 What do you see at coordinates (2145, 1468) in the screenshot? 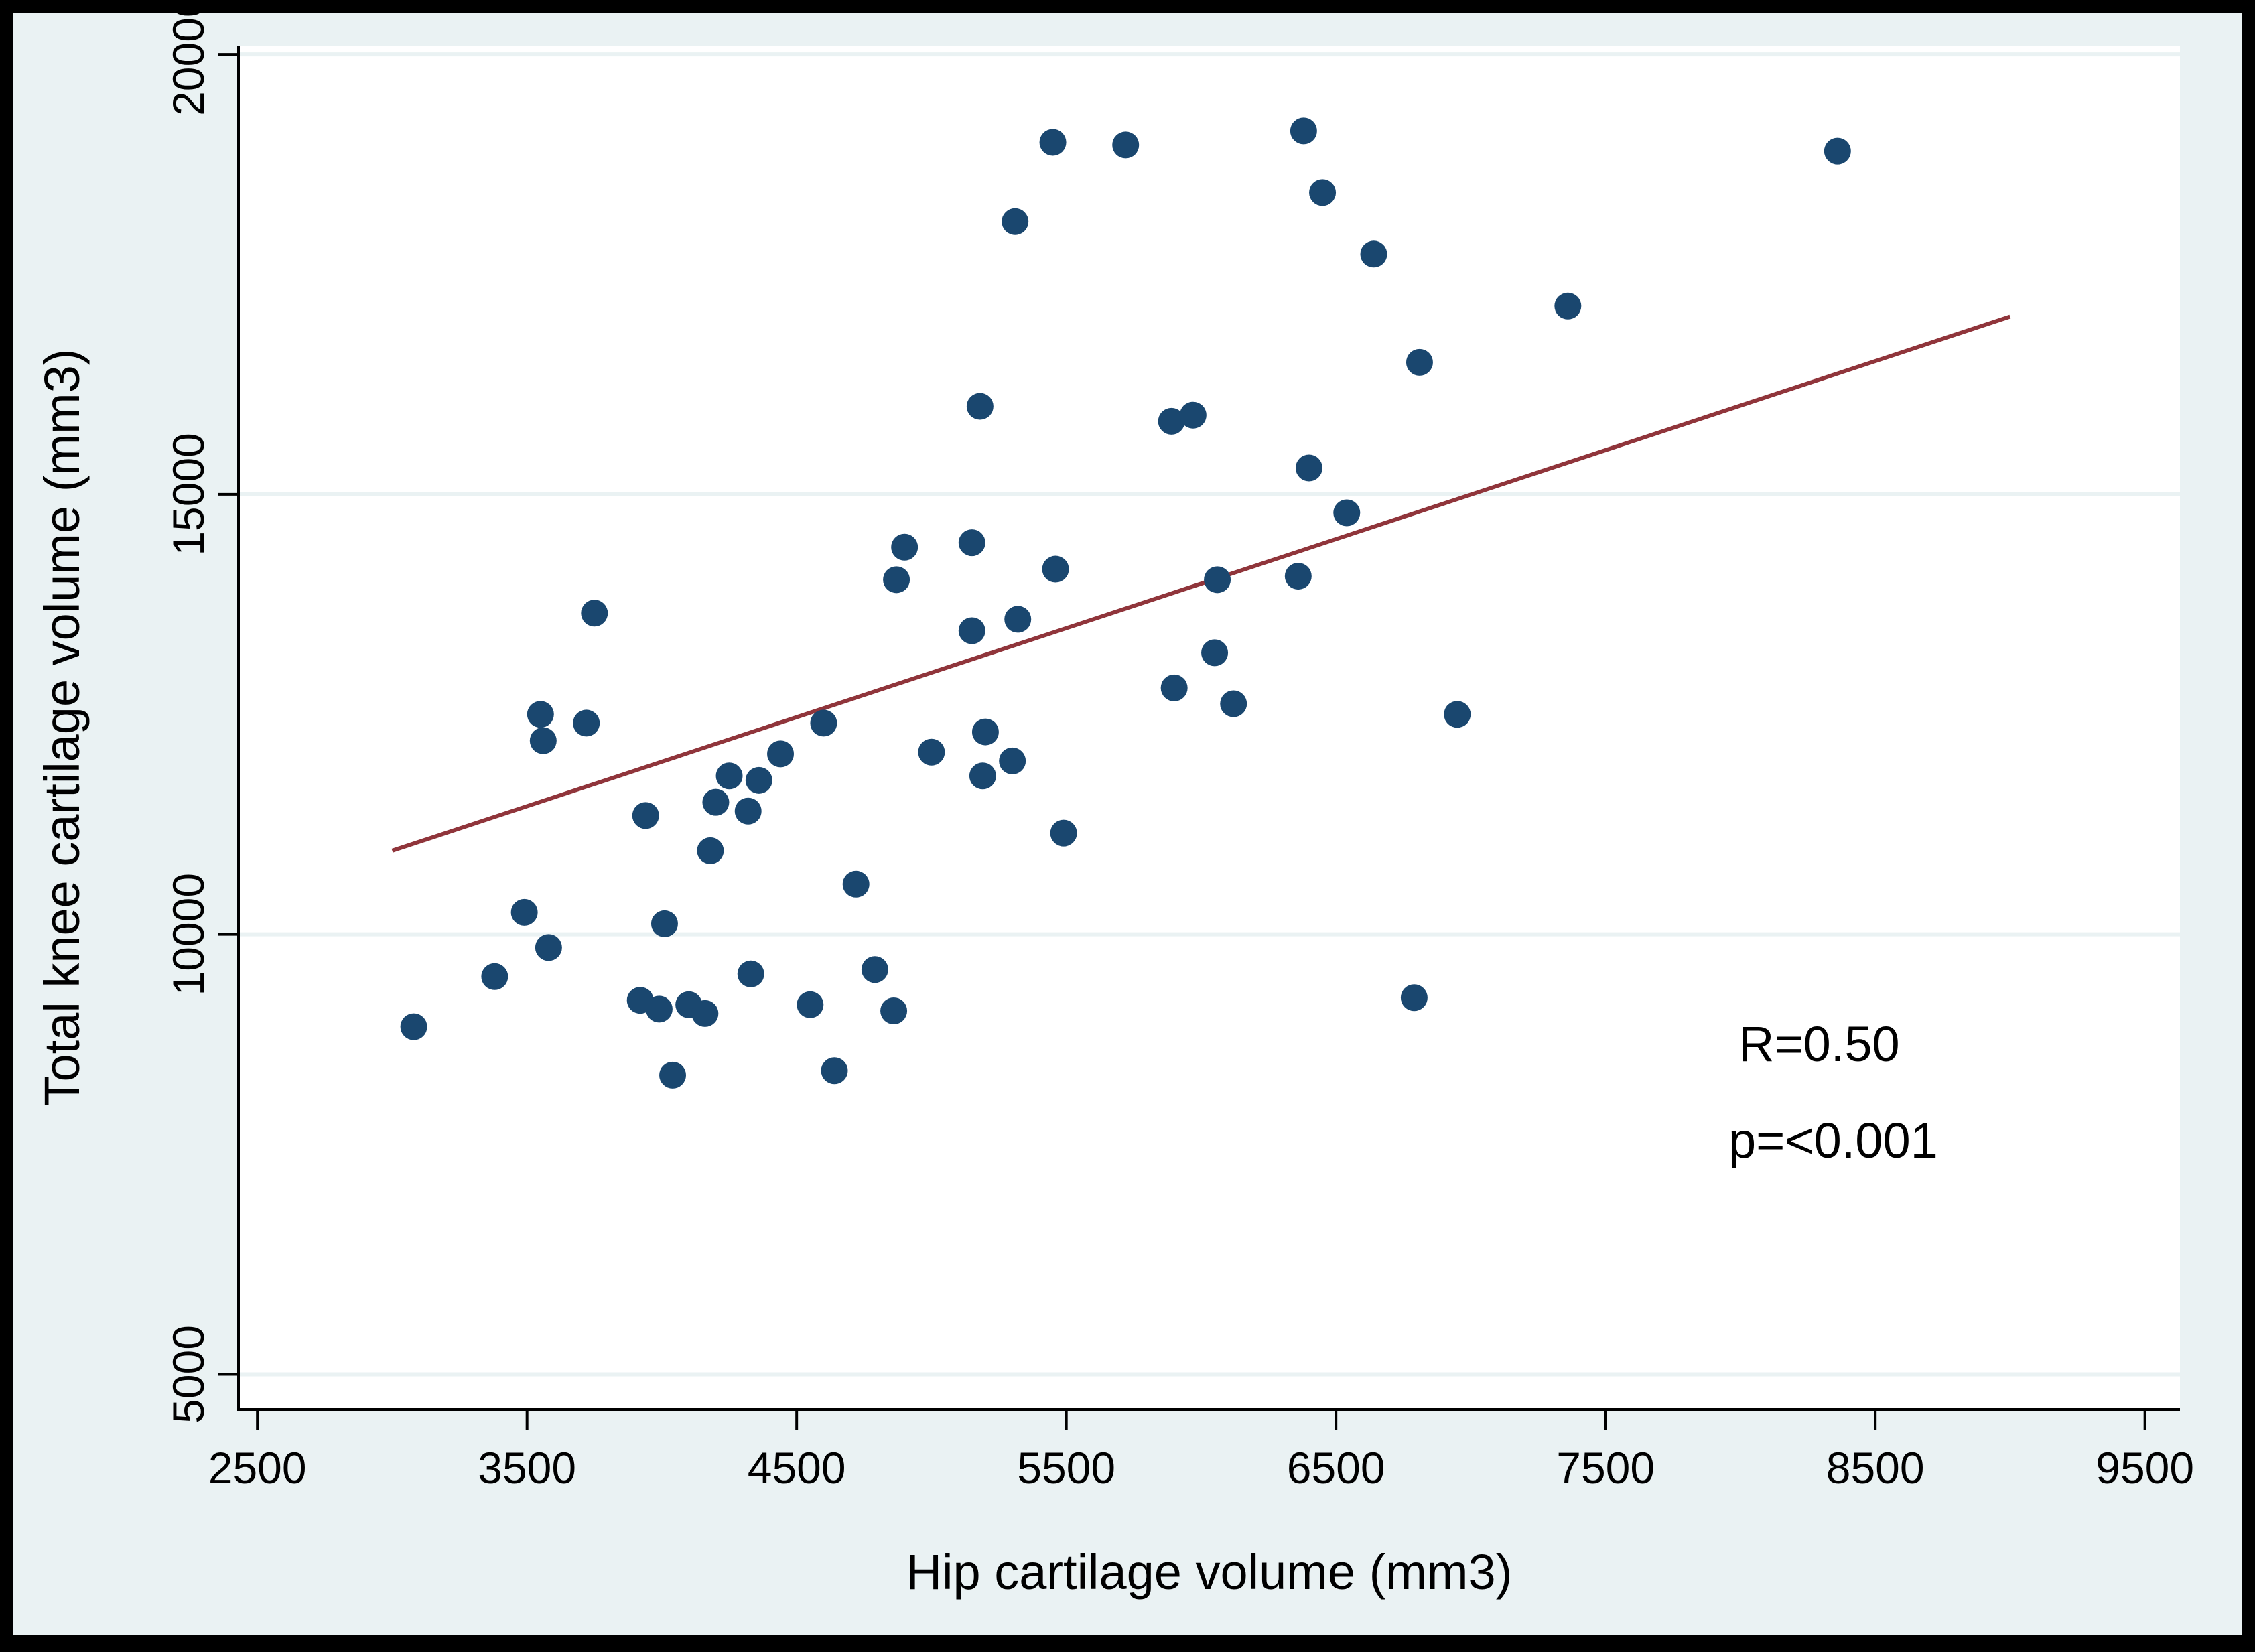
I see `x-tick-label: 9500` at bounding box center [2145, 1468].